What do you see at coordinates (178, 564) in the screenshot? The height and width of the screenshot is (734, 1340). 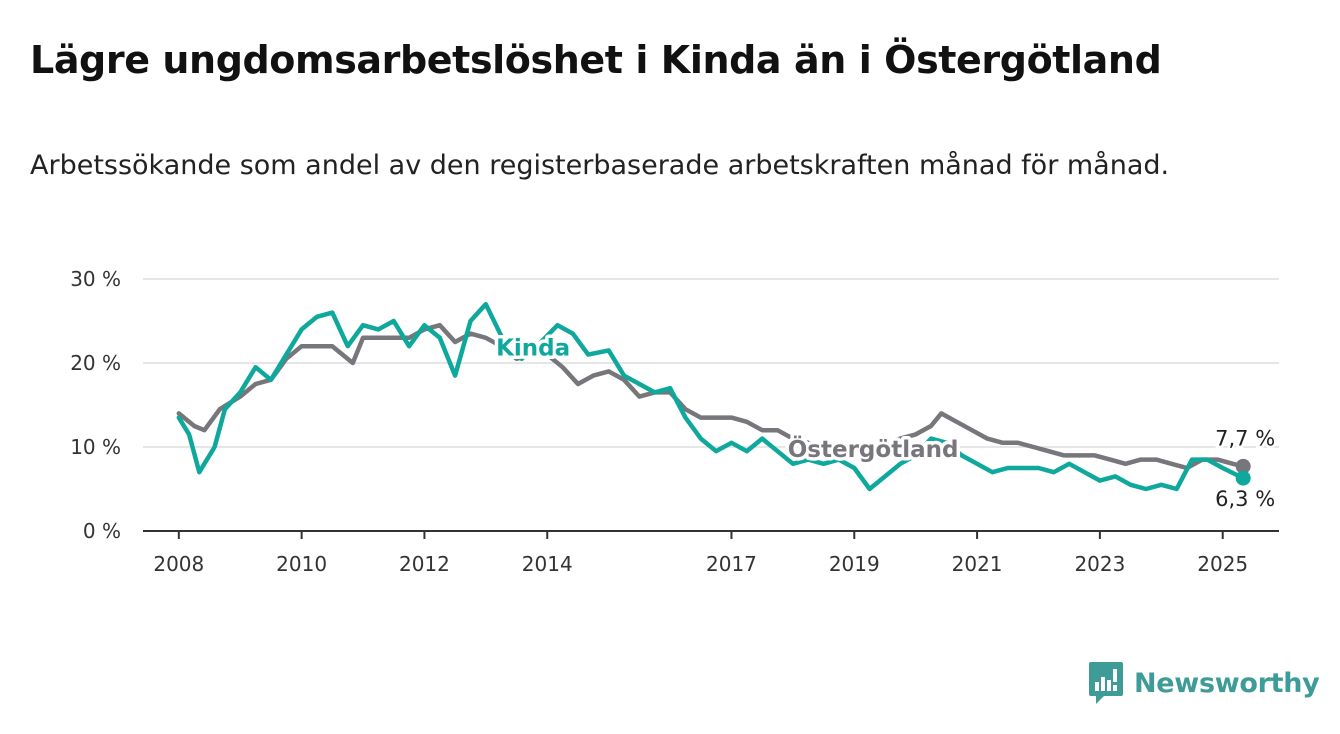 I see `x-tick-label: 2008` at bounding box center [178, 564].